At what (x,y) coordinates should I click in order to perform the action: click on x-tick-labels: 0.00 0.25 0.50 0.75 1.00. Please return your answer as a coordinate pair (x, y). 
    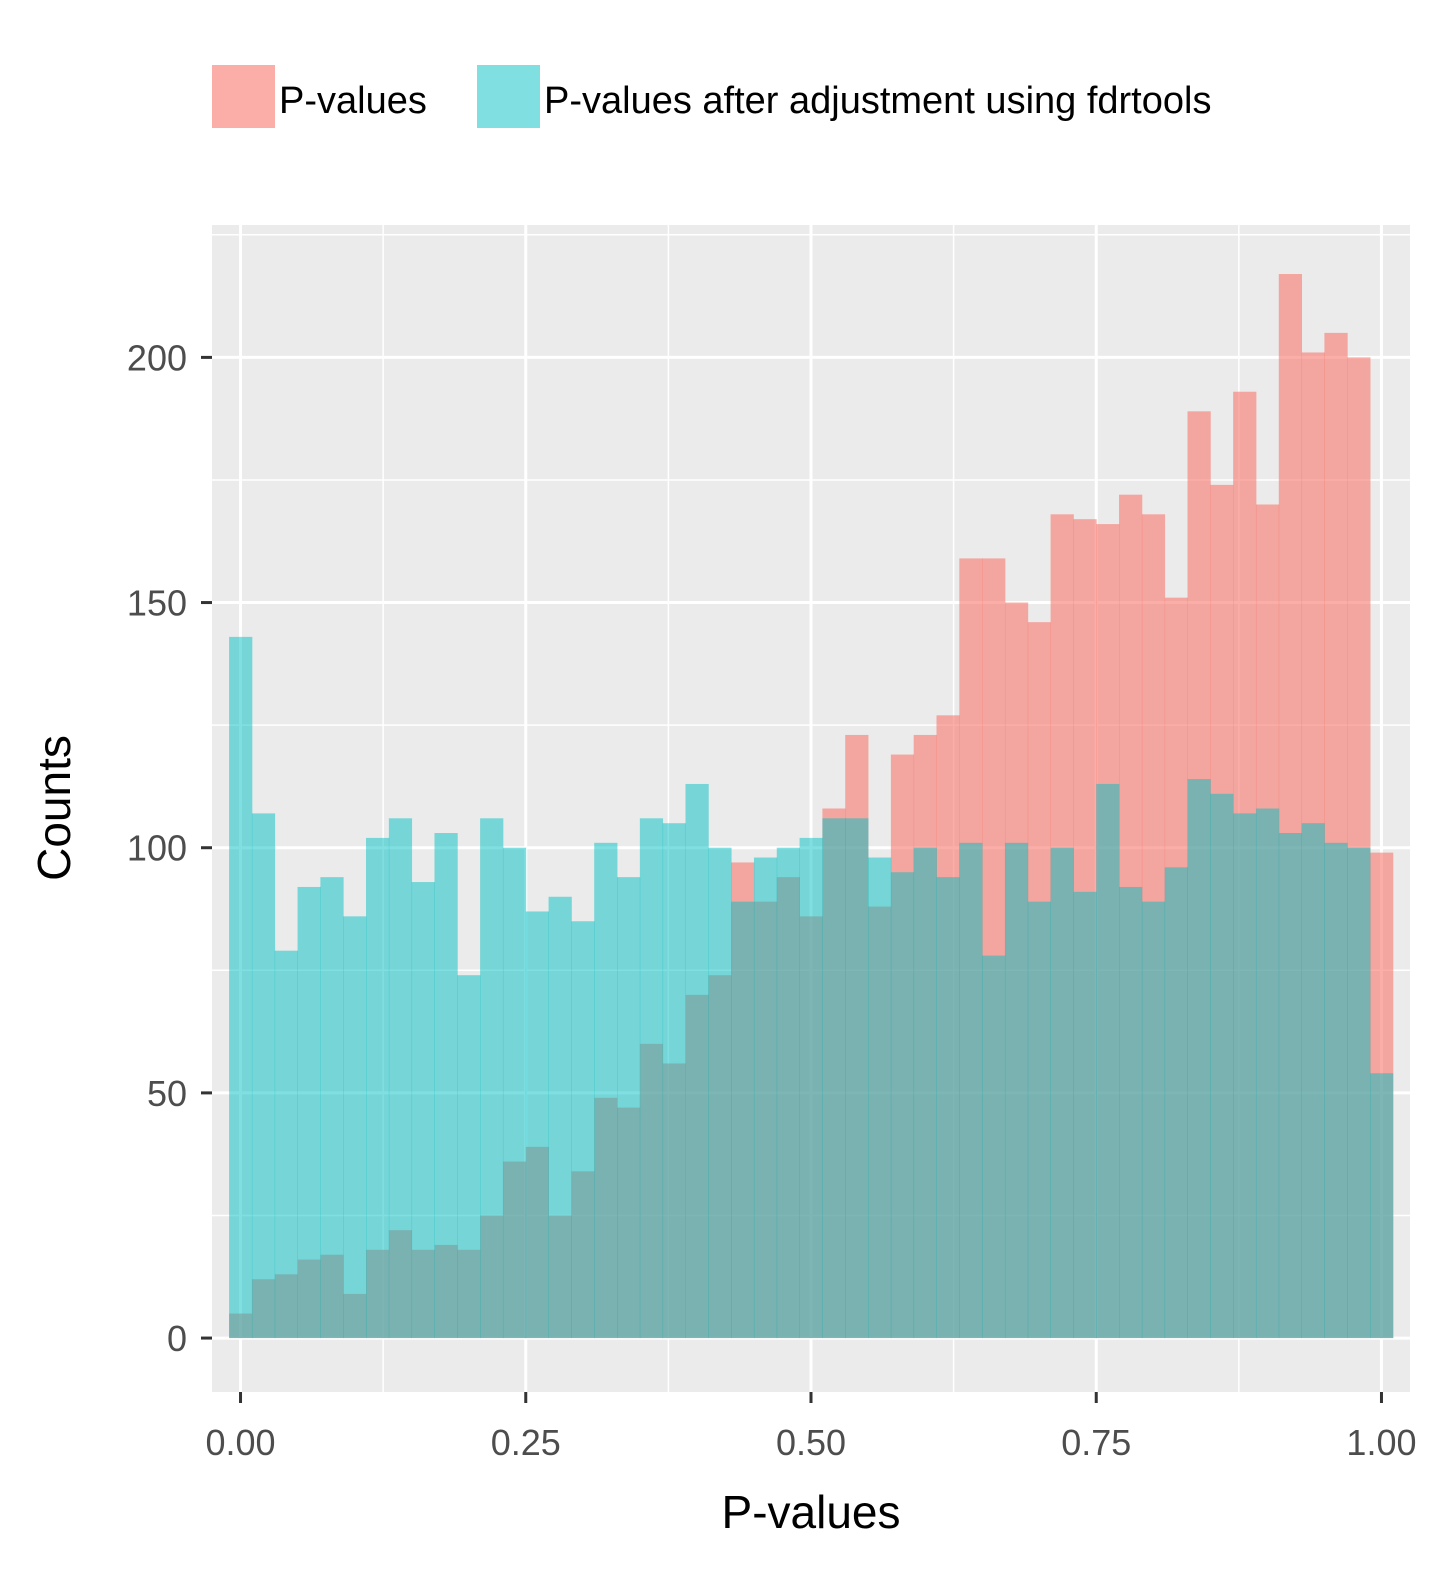
    Looking at the image, I should click on (810, 1442).